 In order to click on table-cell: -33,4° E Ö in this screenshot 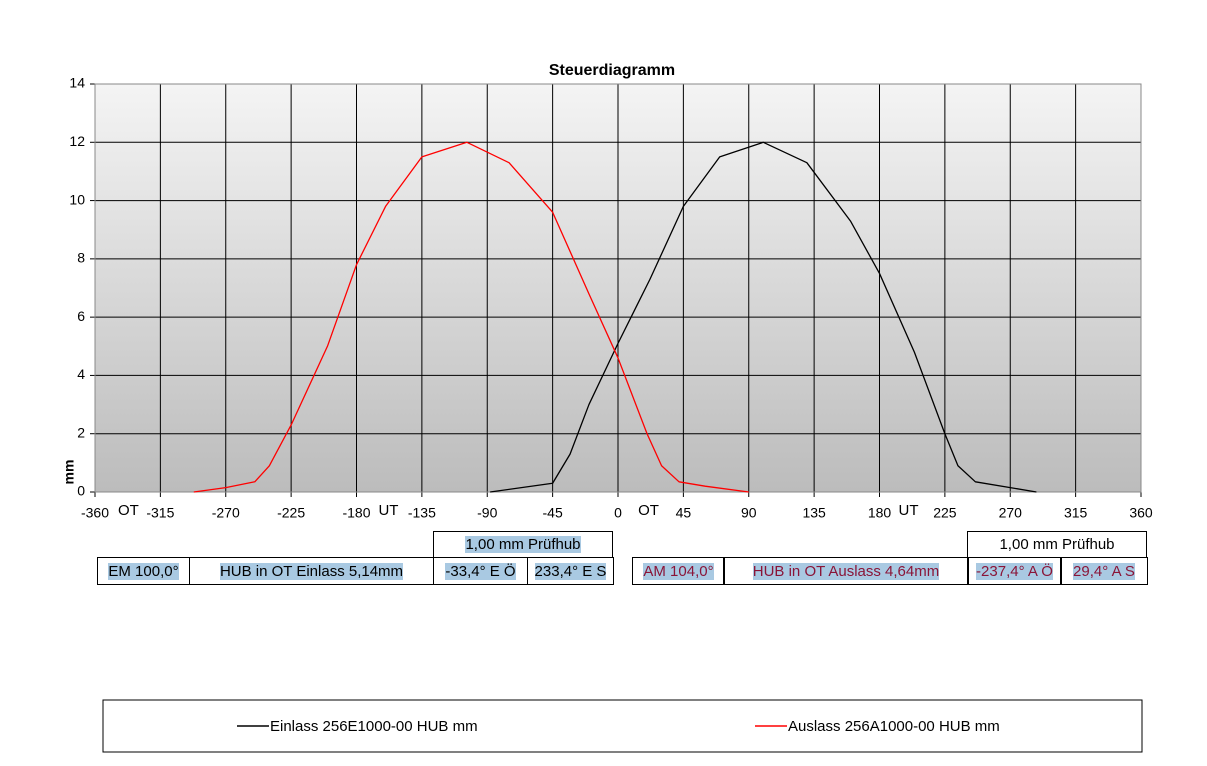, I will do `click(480, 571)`.